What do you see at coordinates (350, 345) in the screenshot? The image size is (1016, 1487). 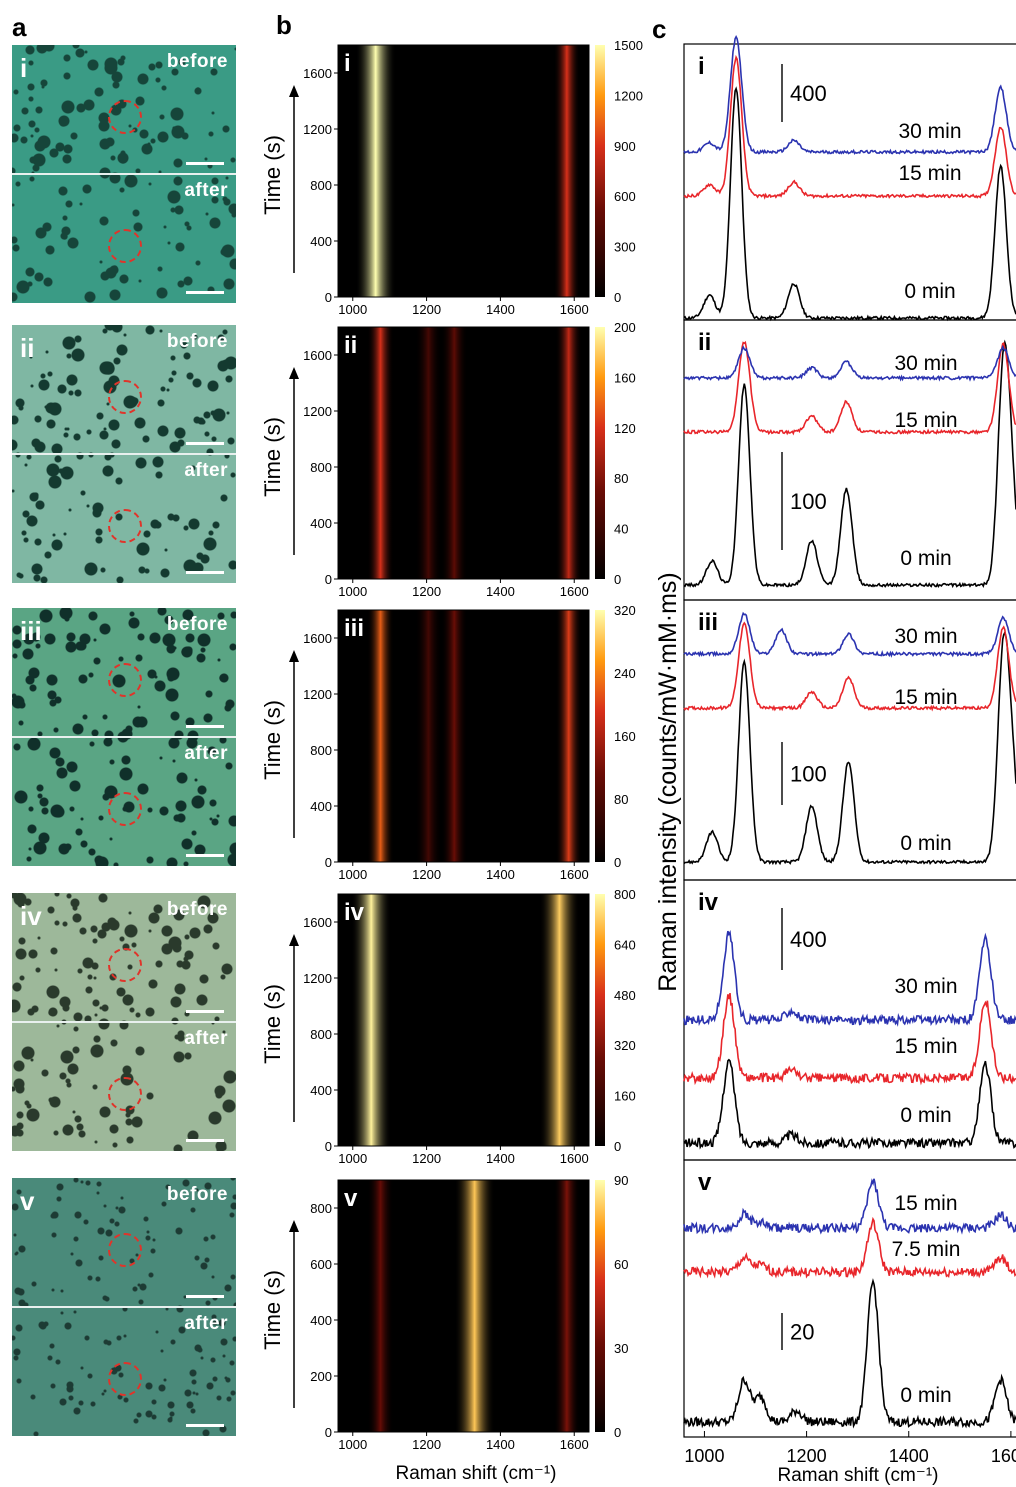 I see `heatmap-label: ii` at bounding box center [350, 345].